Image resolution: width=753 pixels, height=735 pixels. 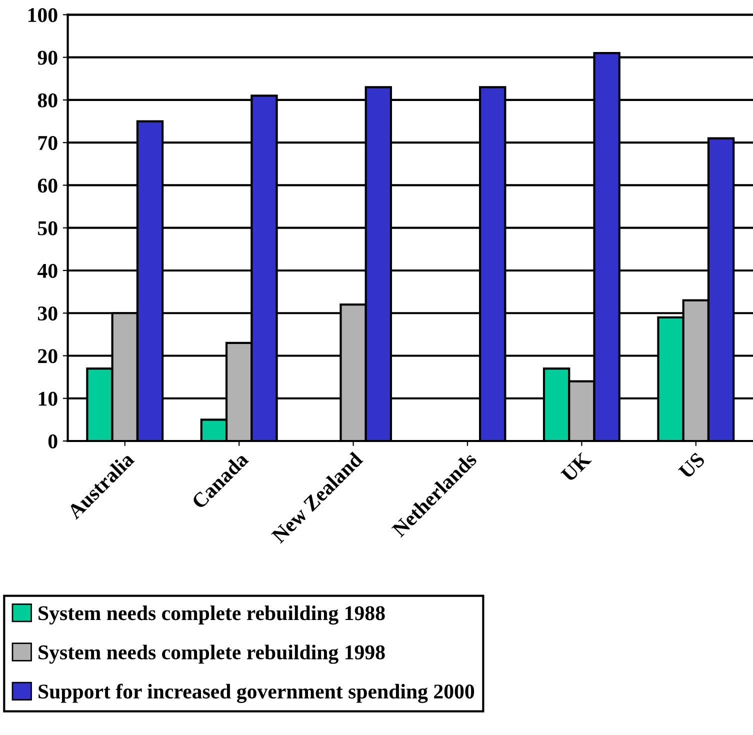 I want to click on legend-label: System needs complete rebuilding 1998, so click(x=211, y=654).